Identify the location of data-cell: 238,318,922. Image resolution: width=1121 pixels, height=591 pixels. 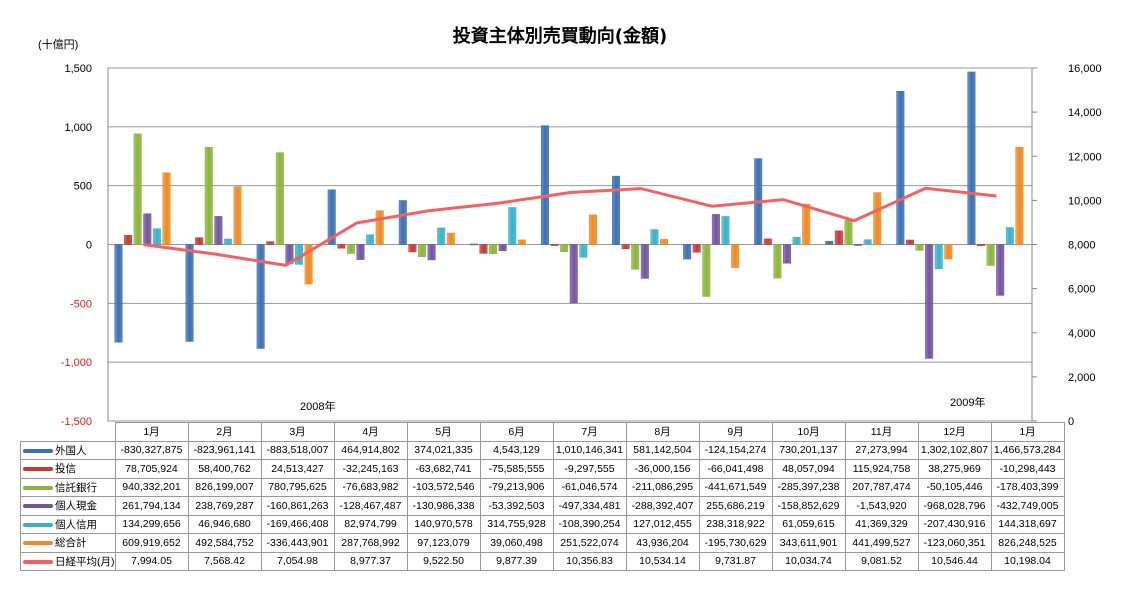
(735, 524).